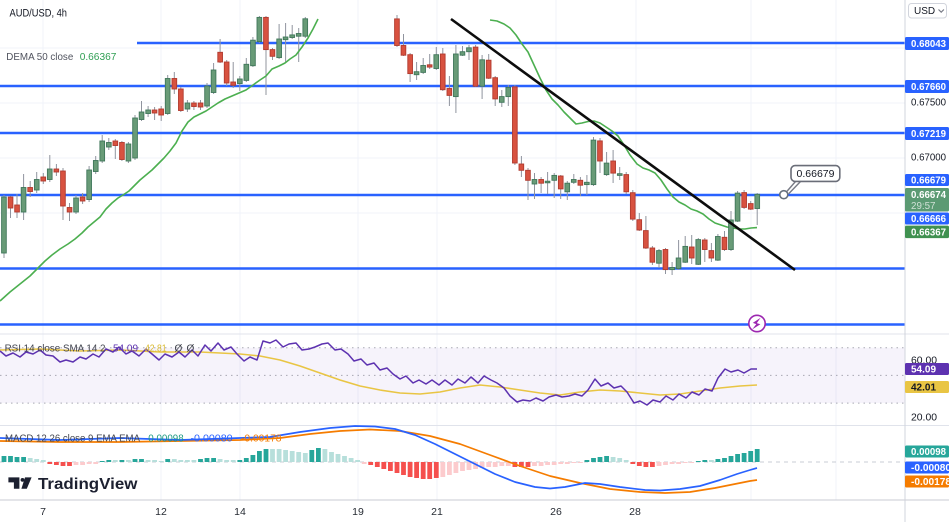 The width and height of the screenshot is (949, 527). Describe the element at coordinates (72, 438) in the screenshot. I see `svg-text: MACD 12 26 close 9 EMA EMA` at that location.